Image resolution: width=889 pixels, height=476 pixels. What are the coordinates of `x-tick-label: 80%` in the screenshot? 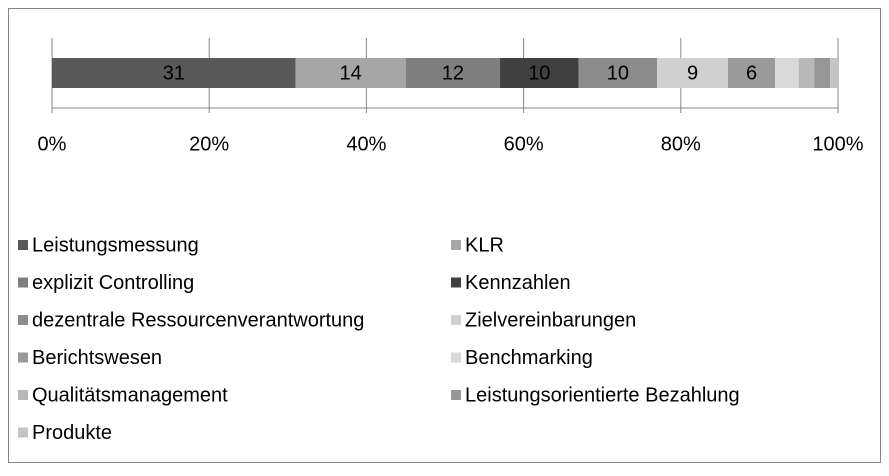 It's located at (681, 144).